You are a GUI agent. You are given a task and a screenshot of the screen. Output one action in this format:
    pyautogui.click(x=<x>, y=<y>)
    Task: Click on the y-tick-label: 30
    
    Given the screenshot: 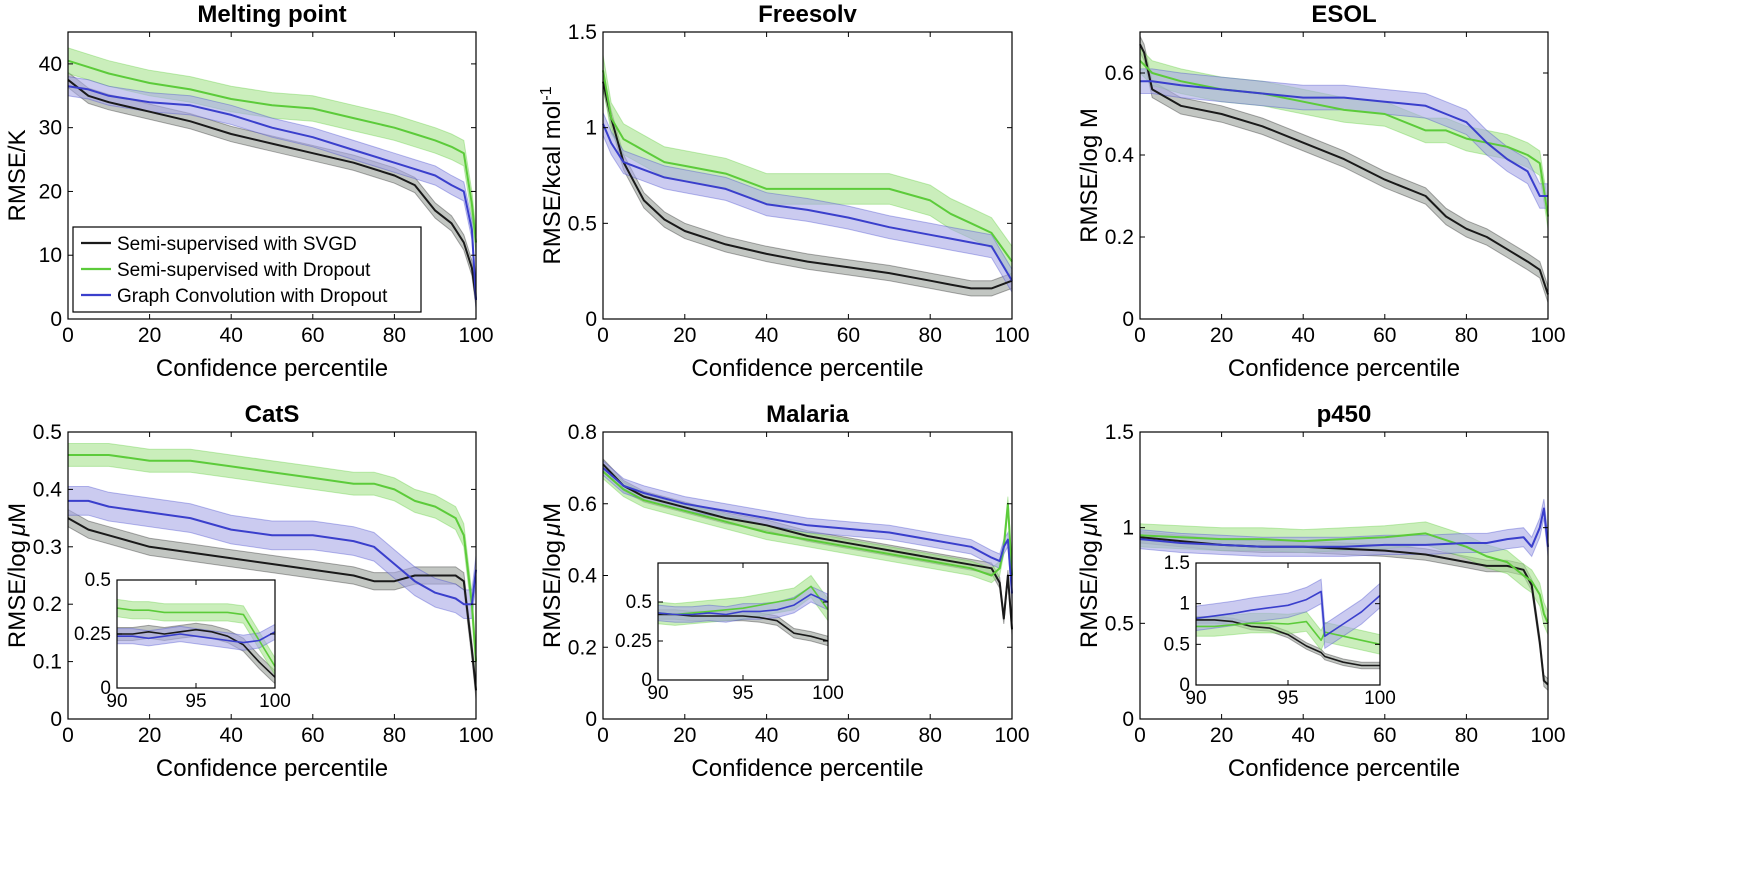 What is the action you would take?
    pyautogui.click(x=50, y=128)
    